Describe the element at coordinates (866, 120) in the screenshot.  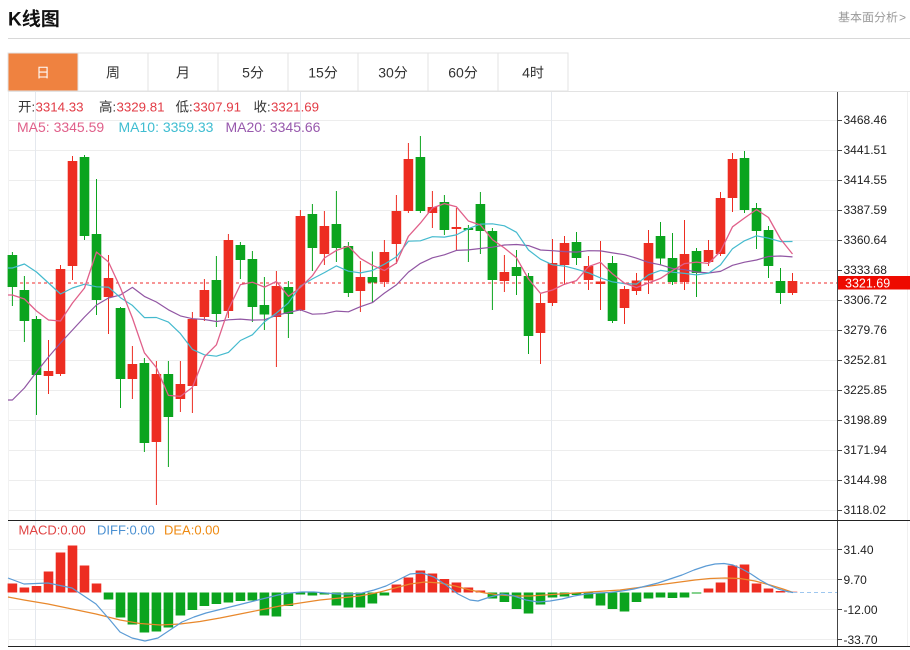
I see `svg-text: 3468.46` at that location.